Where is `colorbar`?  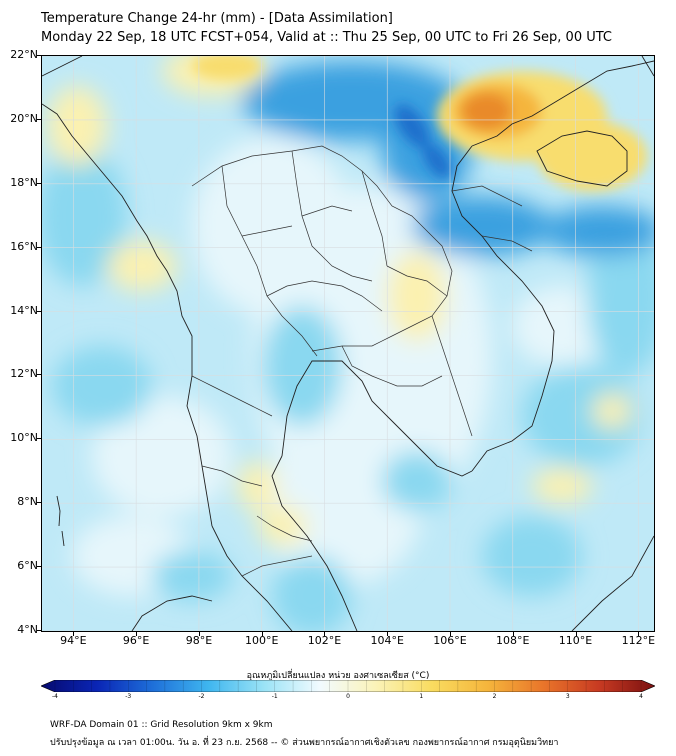
colorbar is located at coordinates (348, 686).